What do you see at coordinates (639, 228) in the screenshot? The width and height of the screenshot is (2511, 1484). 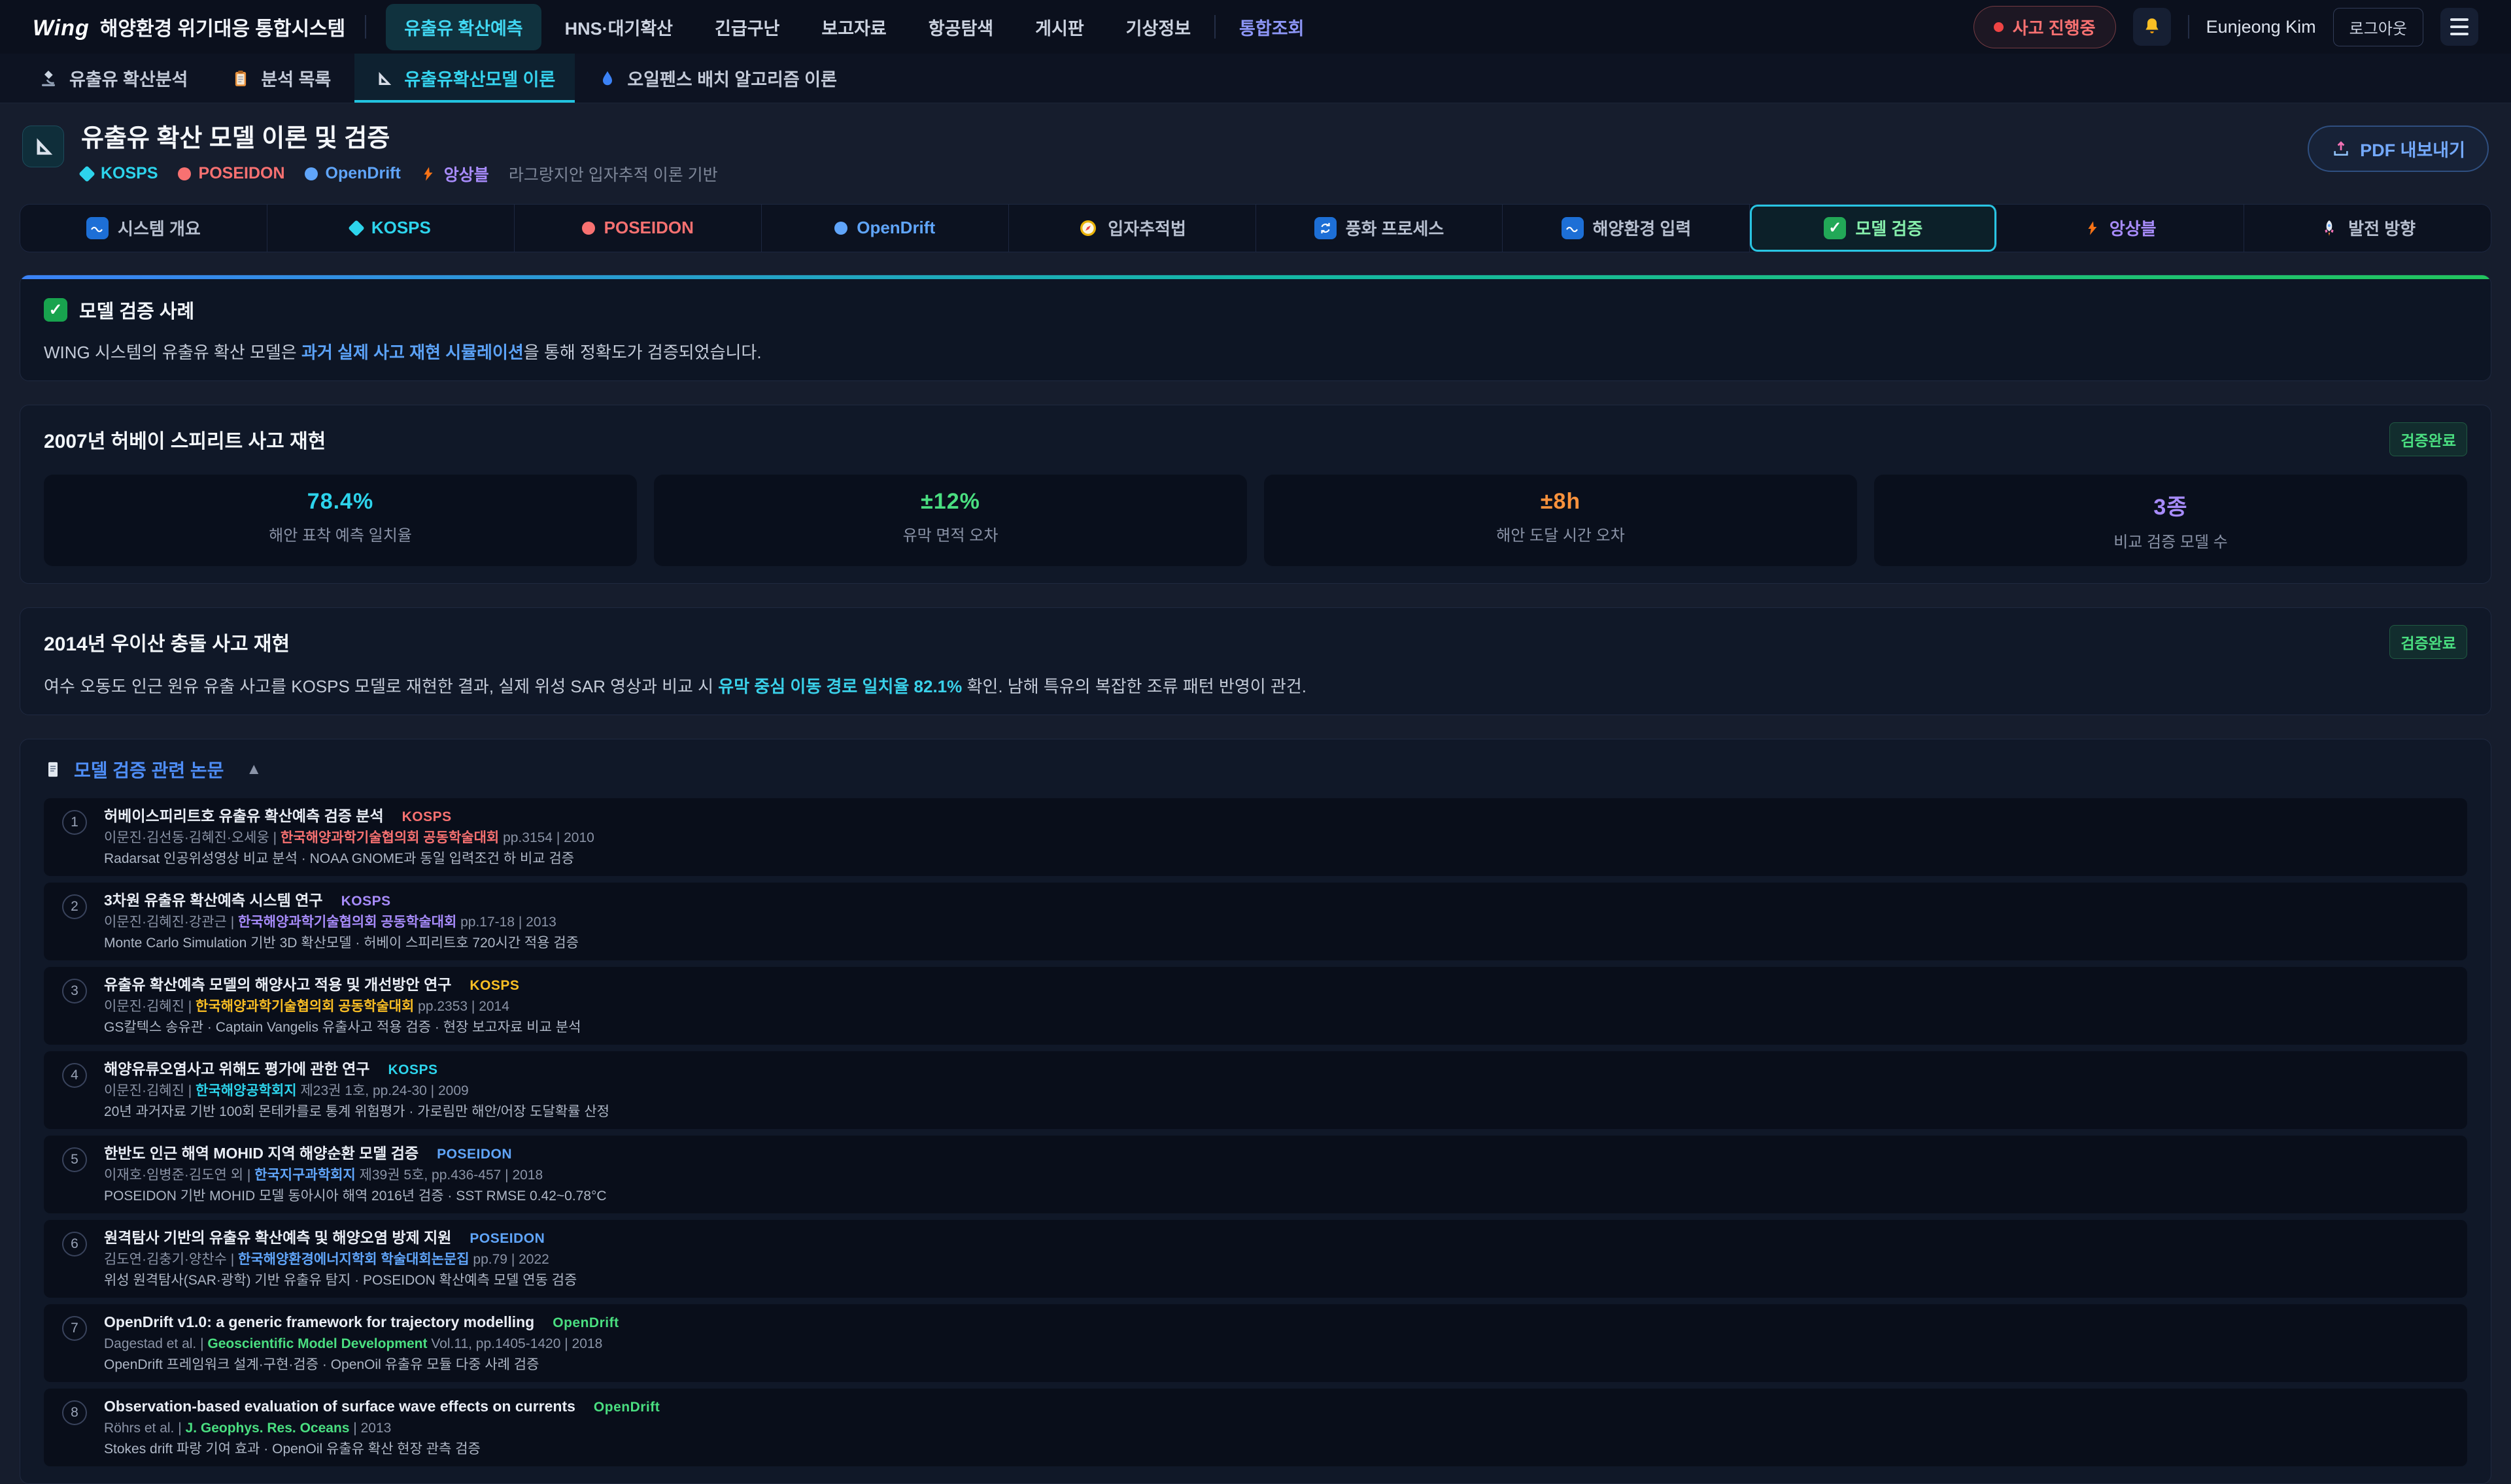 I see `tab-poseidon: POSEIDON` at bounding box center [639, 228].